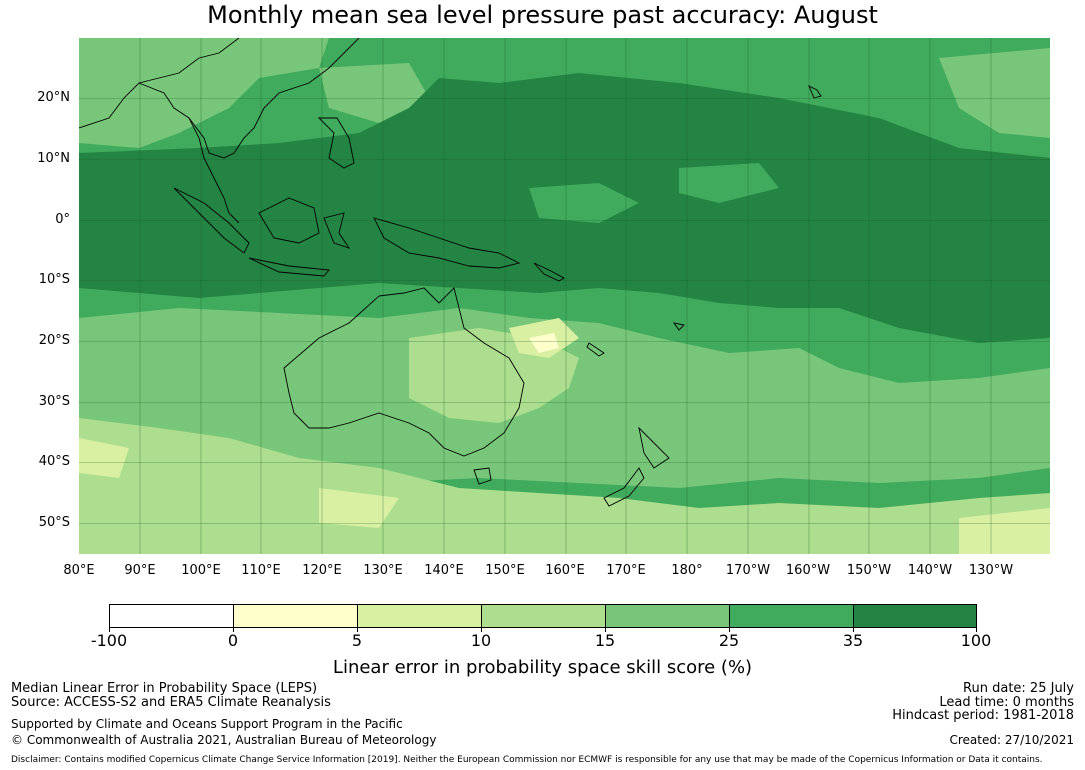 This screenshot has height=770, width=1085. I want to click on coastline-new-zealand-south, so click(624, 487).